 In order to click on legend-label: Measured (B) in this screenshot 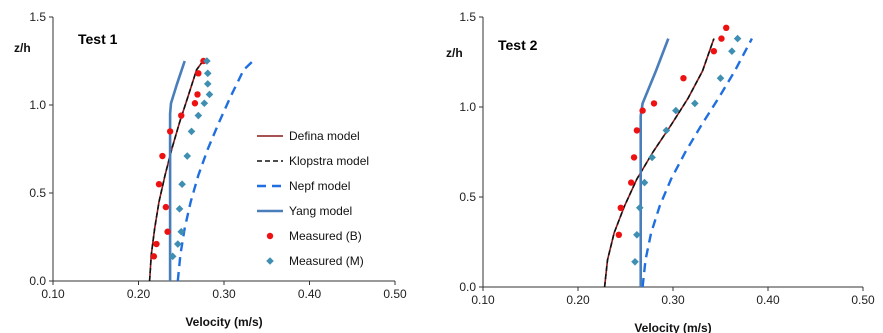, I will do `click(325, 236)`.